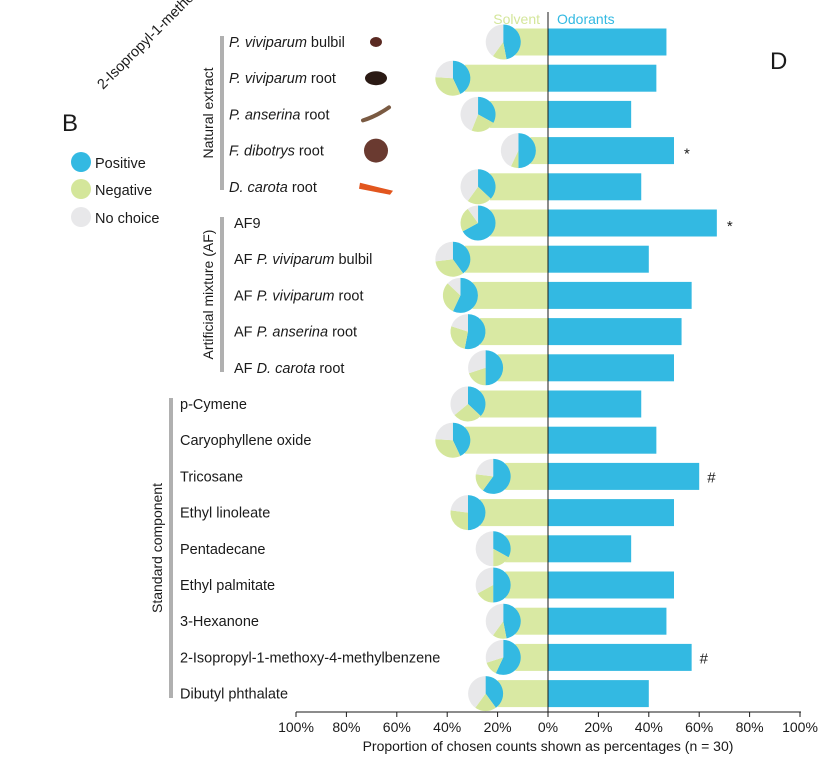  Describe the element at coordinates (245, 260) in the screenshot. I see `row-label-prefix: AF` at that location.